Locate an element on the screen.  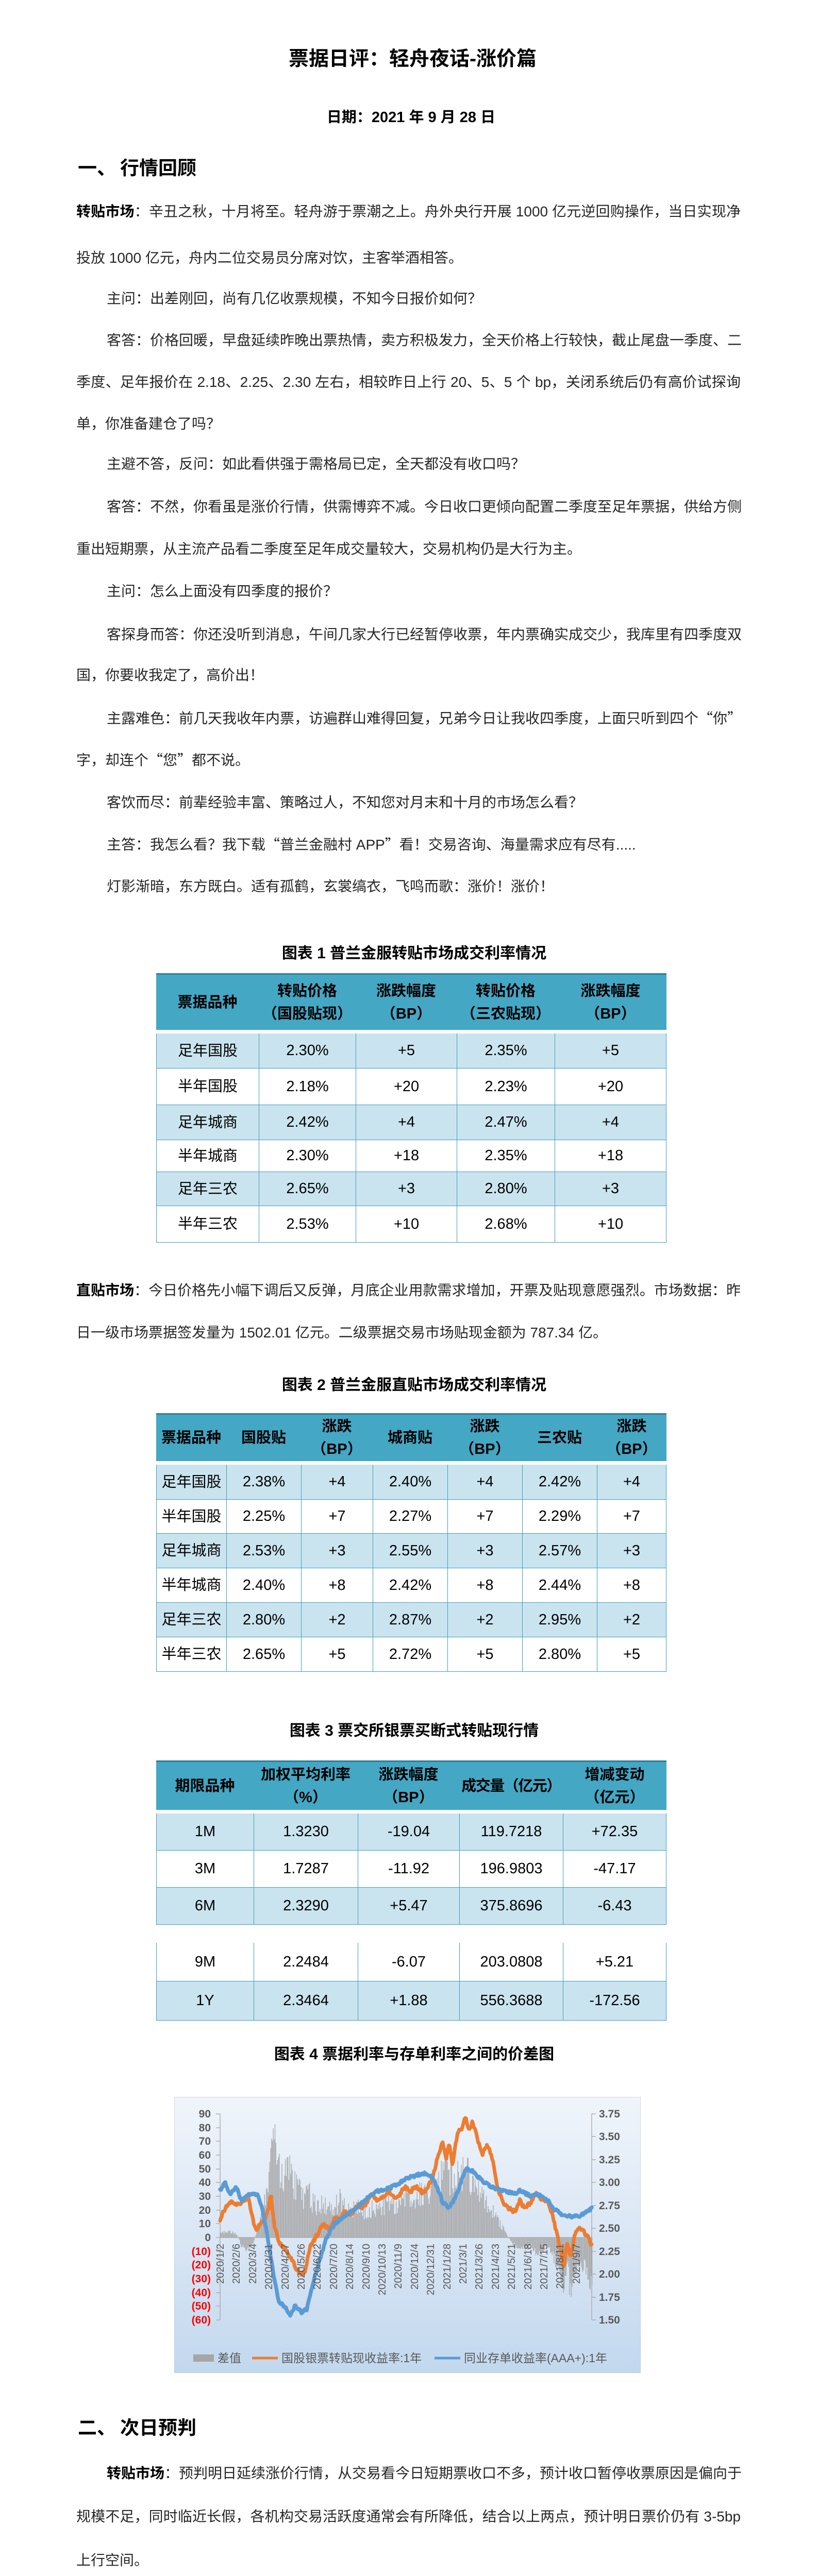
svg-text: 2020/6/22 is located at coordinates (317, 2267).